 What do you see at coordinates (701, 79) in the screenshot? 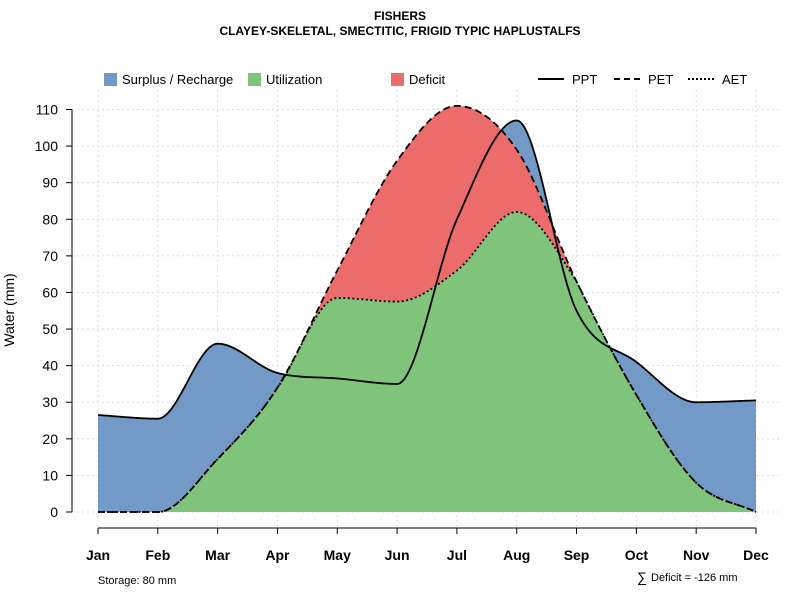
I see `legend-aet-line` at bounding box center [701, 79].